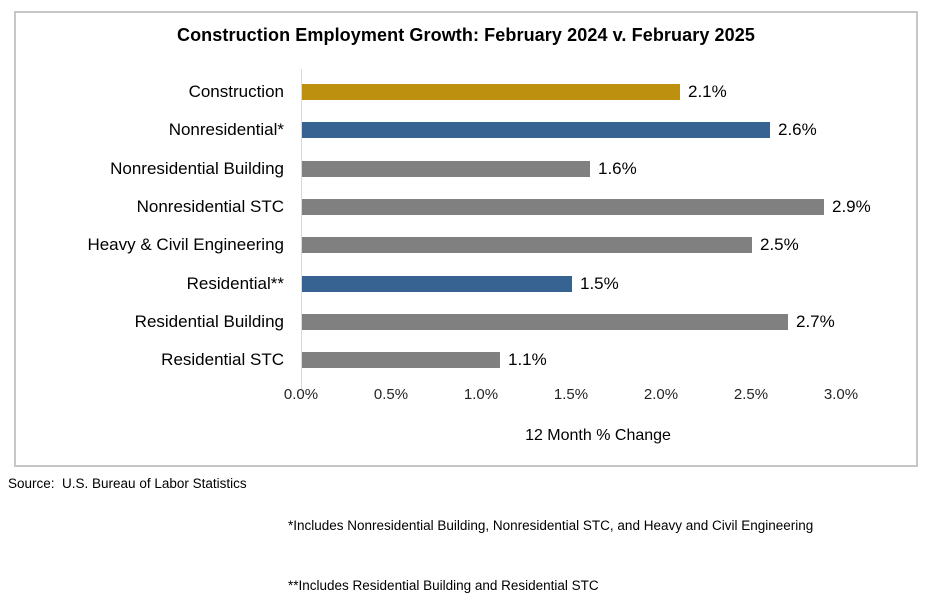 This screenshot has height=616, width=936. Describe the element at coordinates (527, 360) in the screenshot. I see `value-label-residential-stc: 1.1%` at that location.